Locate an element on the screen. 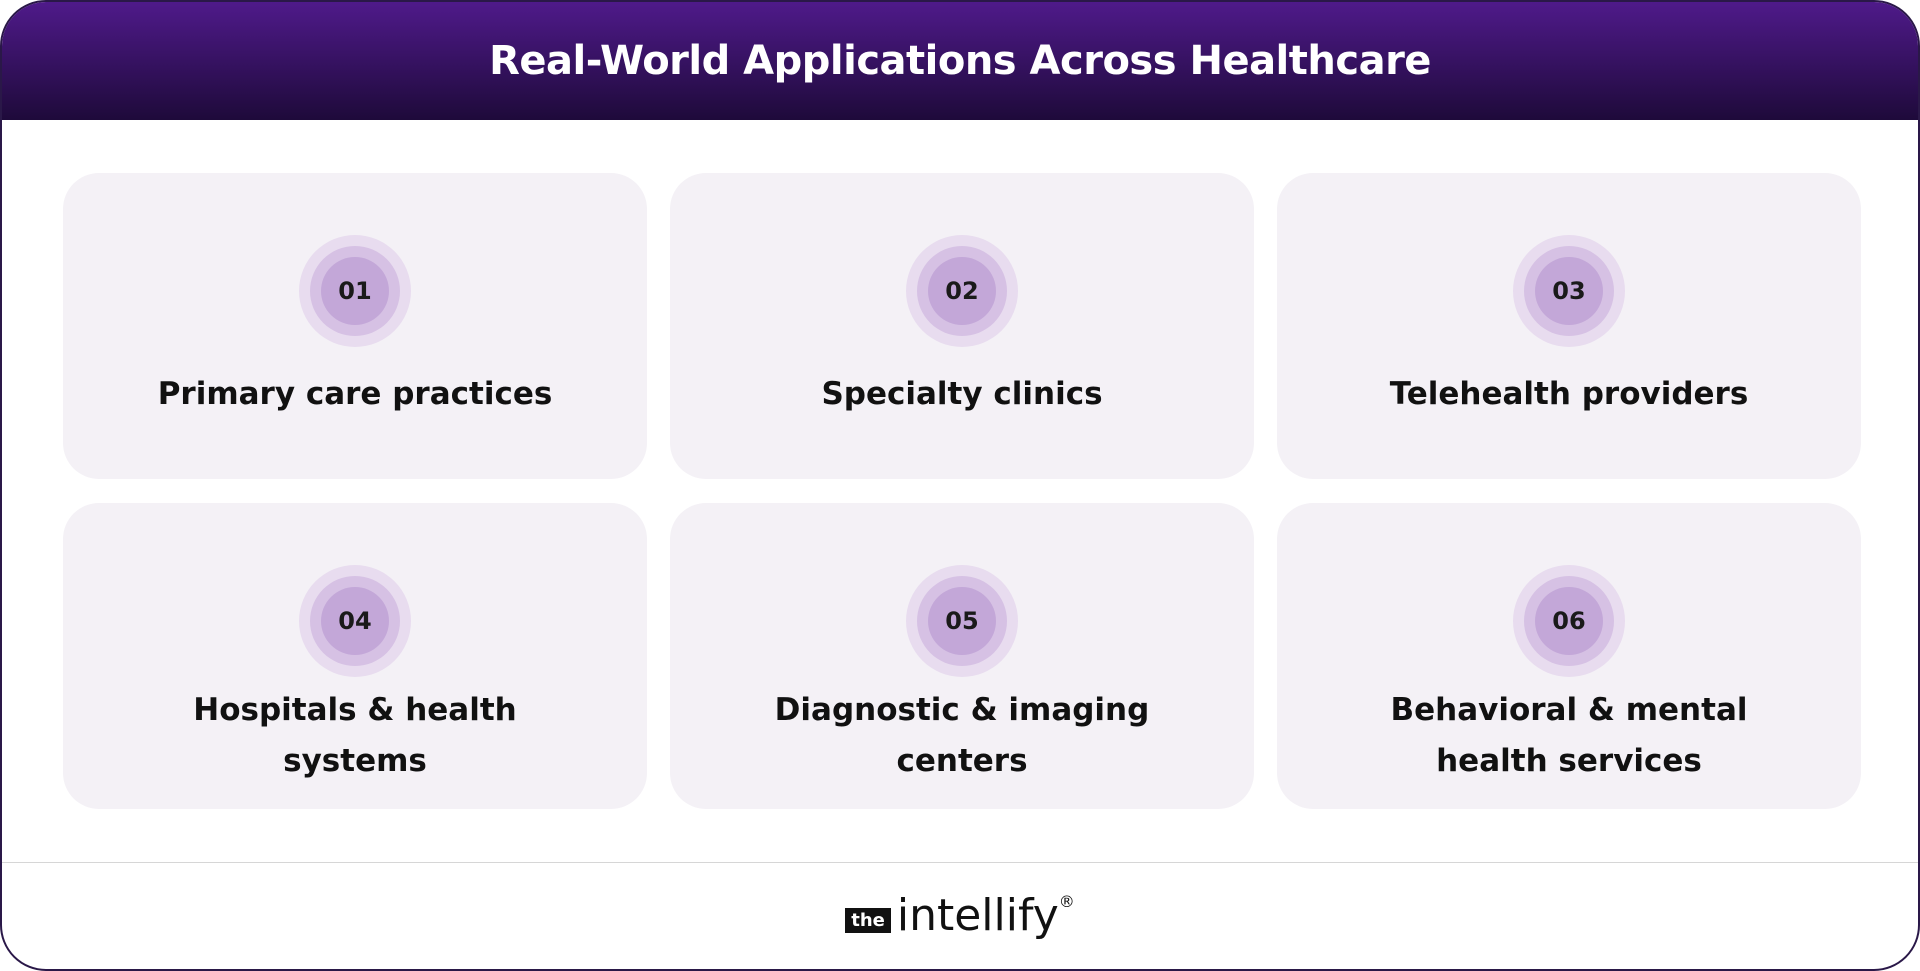 The height and width of the screenshot is (971, 1920). logo-name: intellify is located at coordinates (977, 915).